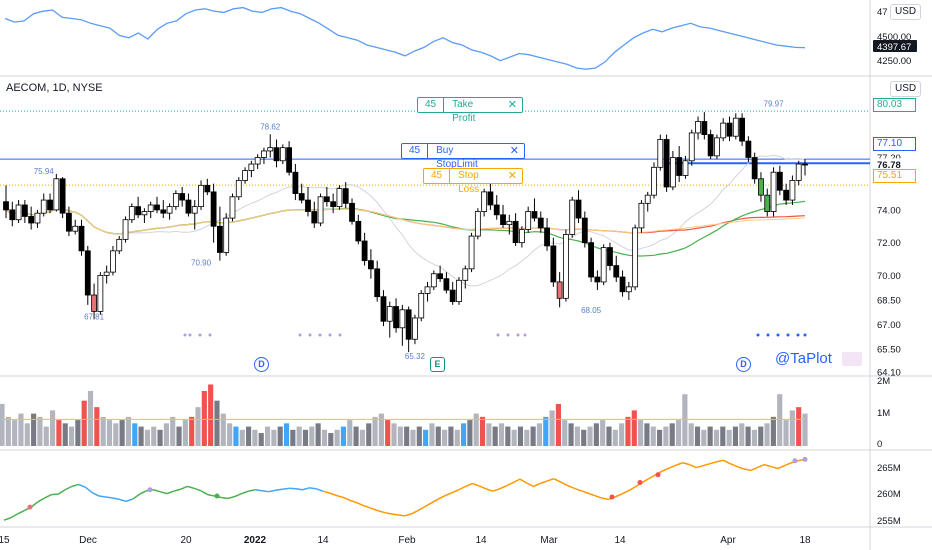 The width and height of the screenshot is (932, 550). What do you see at coordinates (895, 164) in the screenshot?
I see `last-price-tag-bg` at bounding box center [895, 164].